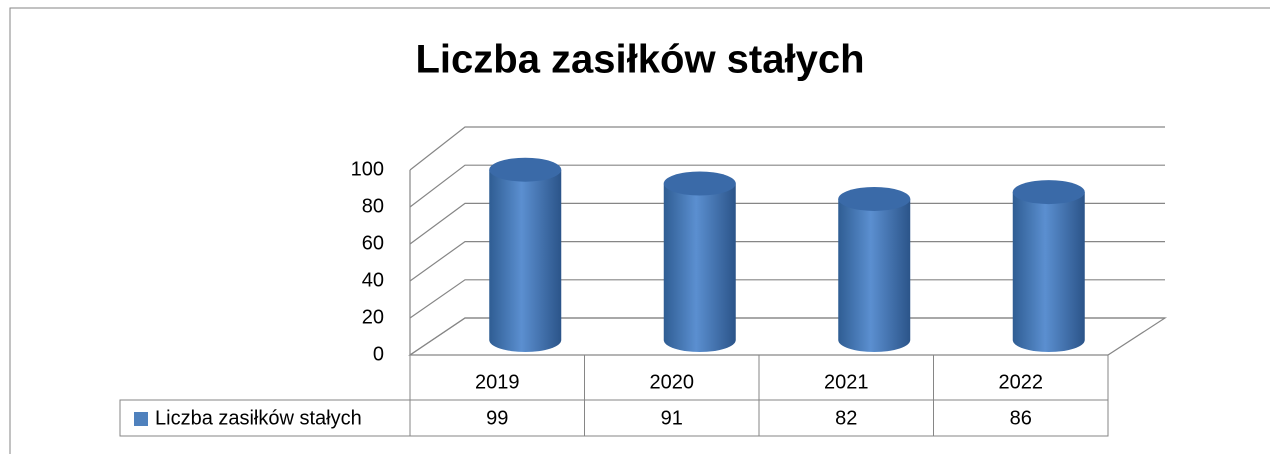 This screenshot has height=459, width=1270. What do you see at coordinates (1021, 418) in the screenshot?
I see `table-value: 86` at bounding box center [1021, 418].